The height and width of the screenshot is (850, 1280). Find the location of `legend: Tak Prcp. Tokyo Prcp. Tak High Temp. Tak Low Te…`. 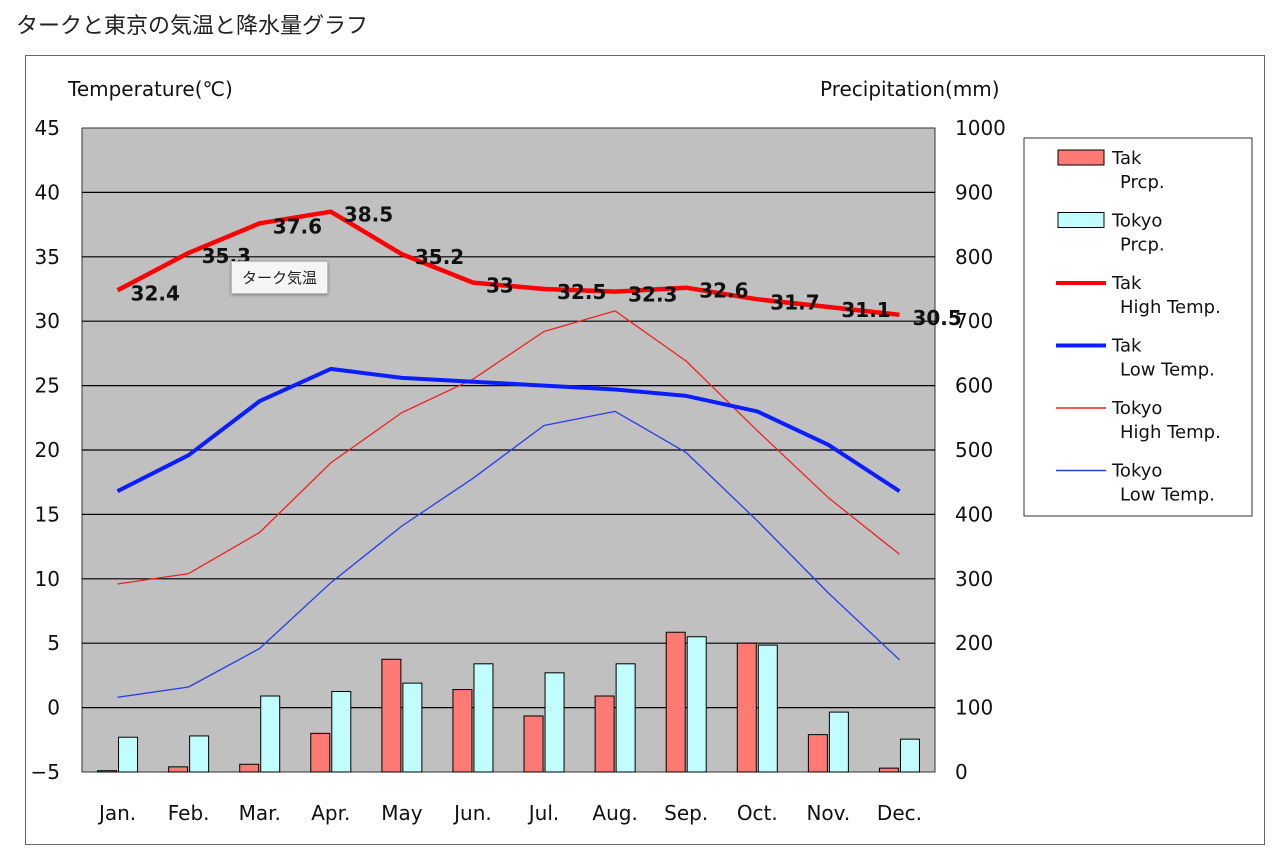

legend: Tak Prcp. Tokyo Prcp. Tak High Temp. Tak Low Te… is located at coordinates (1138, 327).